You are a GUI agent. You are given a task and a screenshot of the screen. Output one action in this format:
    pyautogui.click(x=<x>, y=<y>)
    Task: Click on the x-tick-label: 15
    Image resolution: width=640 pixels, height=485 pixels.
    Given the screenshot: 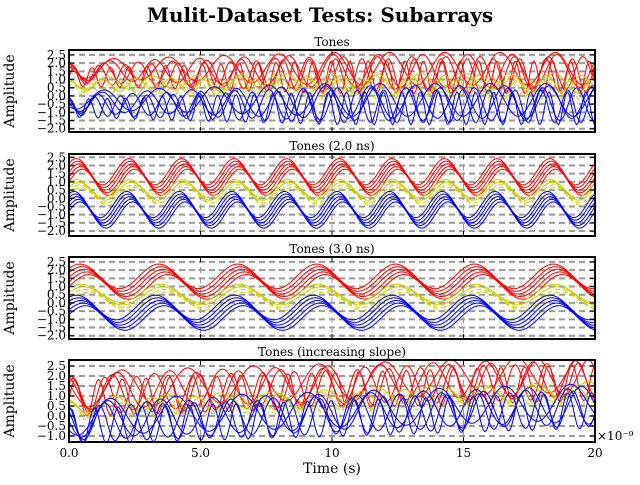 What is the action you would take?
    pyautogui.click(x=463, y=453)
    